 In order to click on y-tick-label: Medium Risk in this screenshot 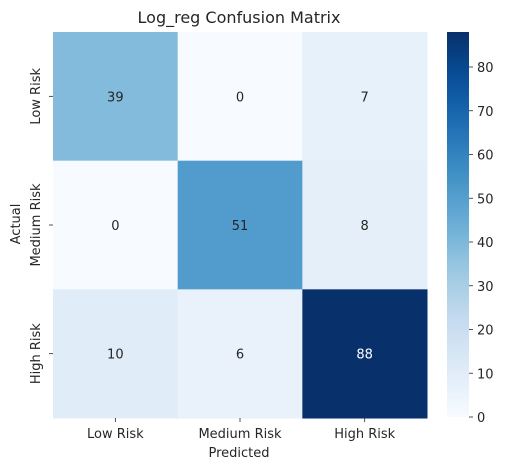, I will do `click(36, 225)`.